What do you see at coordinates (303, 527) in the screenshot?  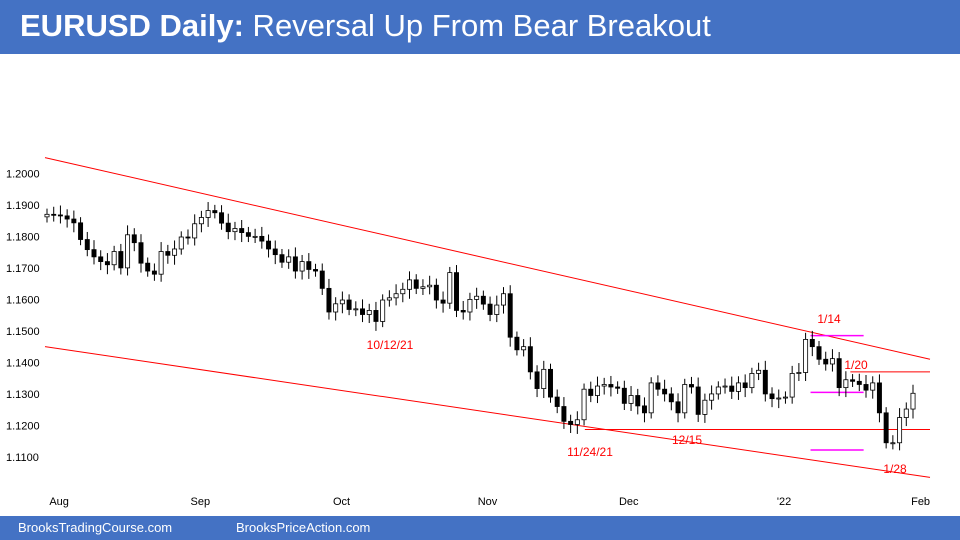 I see `footer-right-link: BrooksPriceAction.com` at bounding box center [303, 527].